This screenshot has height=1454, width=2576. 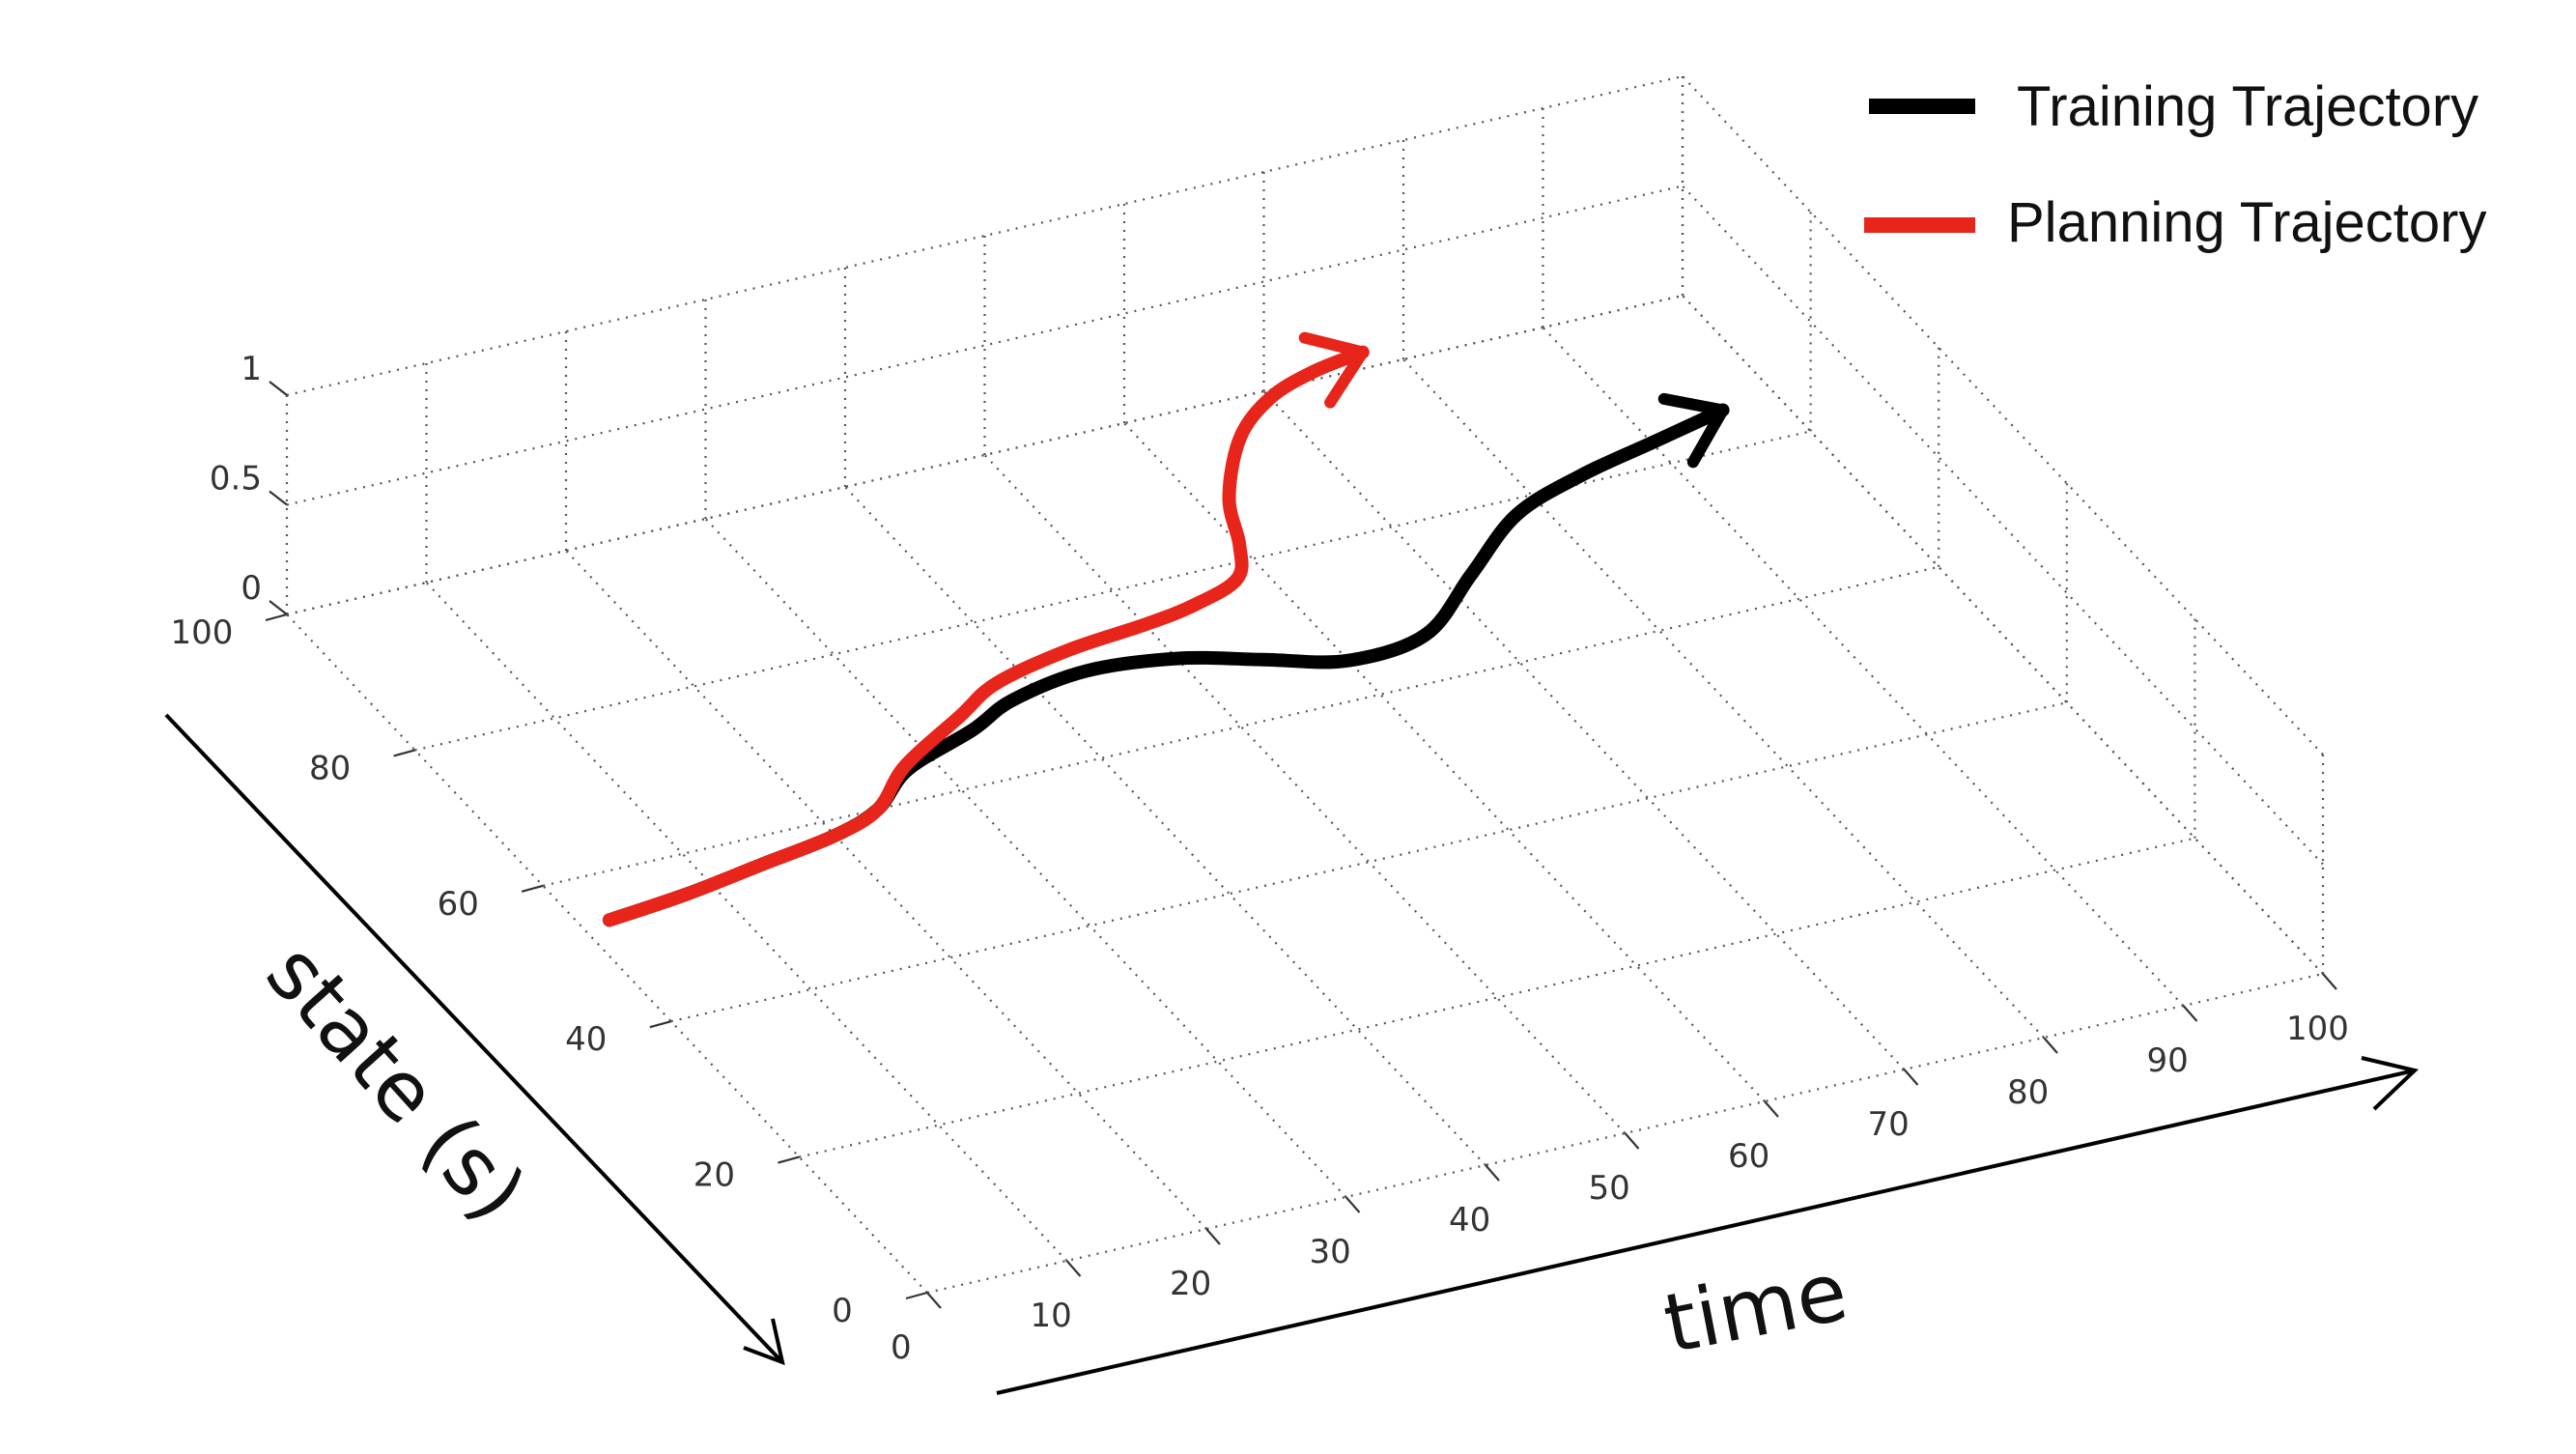 I want to click on time-axis-arrow, so click(x=1708, y=1226).